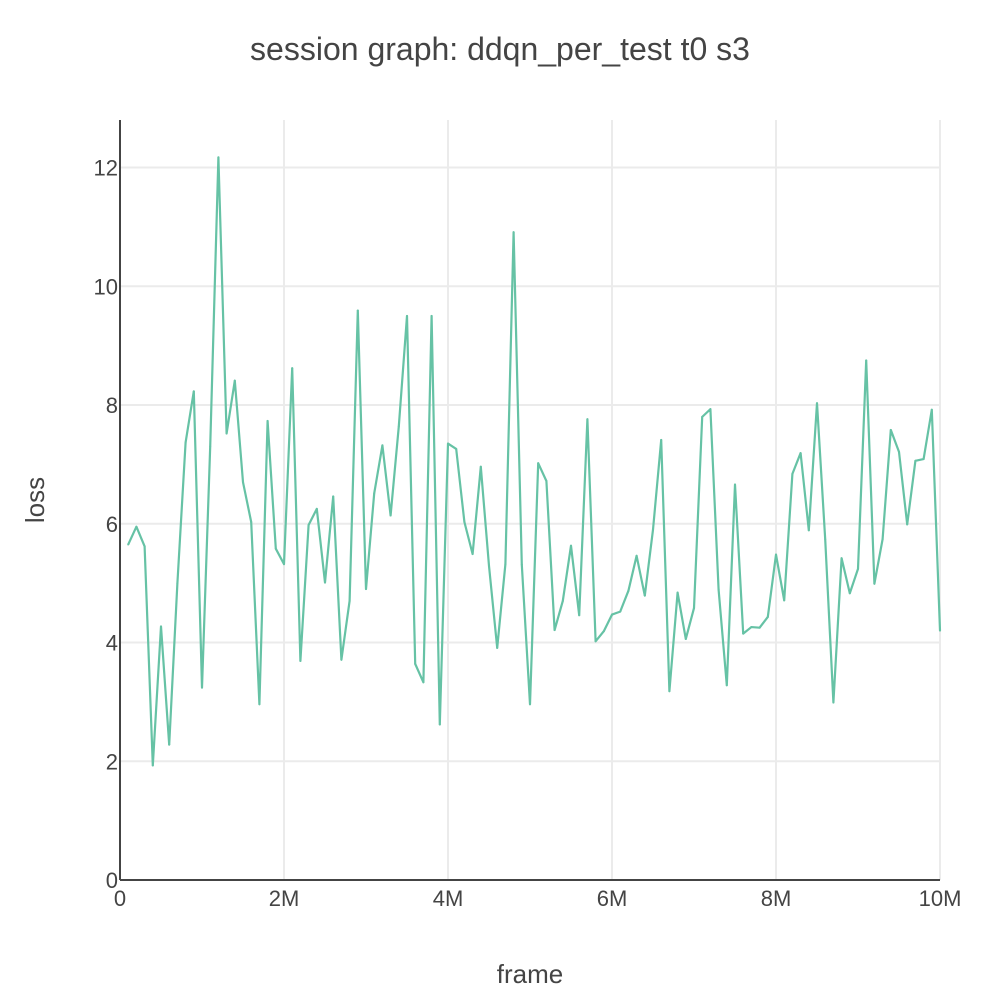 This screenshot has height=1000, width=1000. What do you see at coordinates (530, 974) in the screenshot?
I see `x-axis-title: frame` at bounding box center [530, 974].